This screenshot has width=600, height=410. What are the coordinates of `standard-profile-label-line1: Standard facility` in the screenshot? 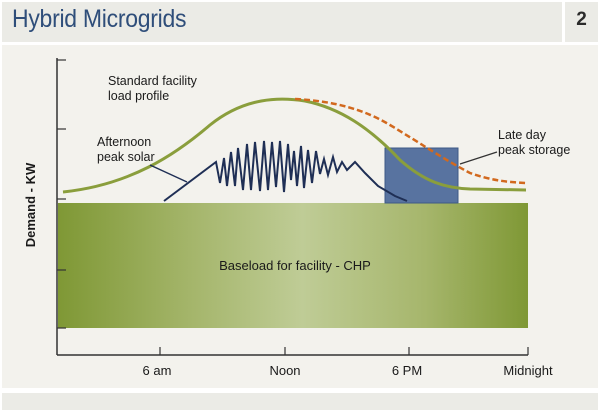 It's located at (153, 81).